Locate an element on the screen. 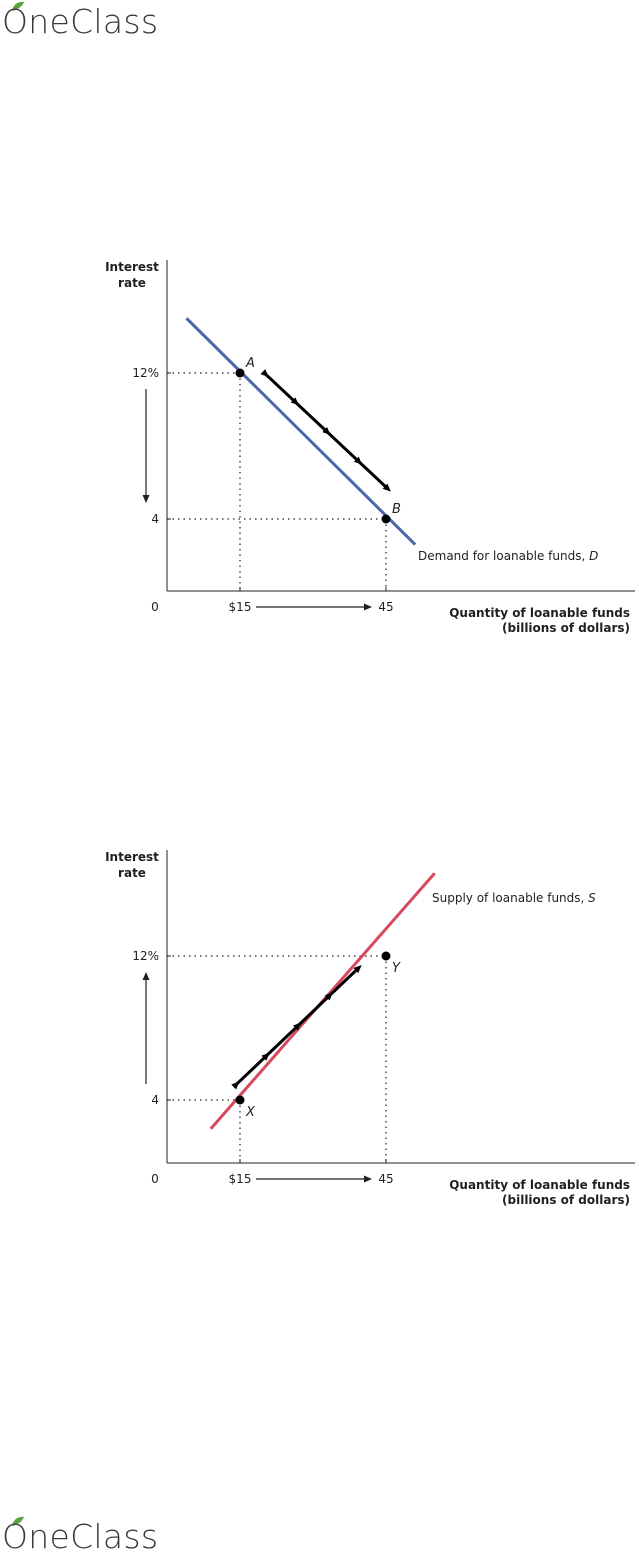  series-label-prefix: Supply of loanable funds, is located at coordinates (510, 898).